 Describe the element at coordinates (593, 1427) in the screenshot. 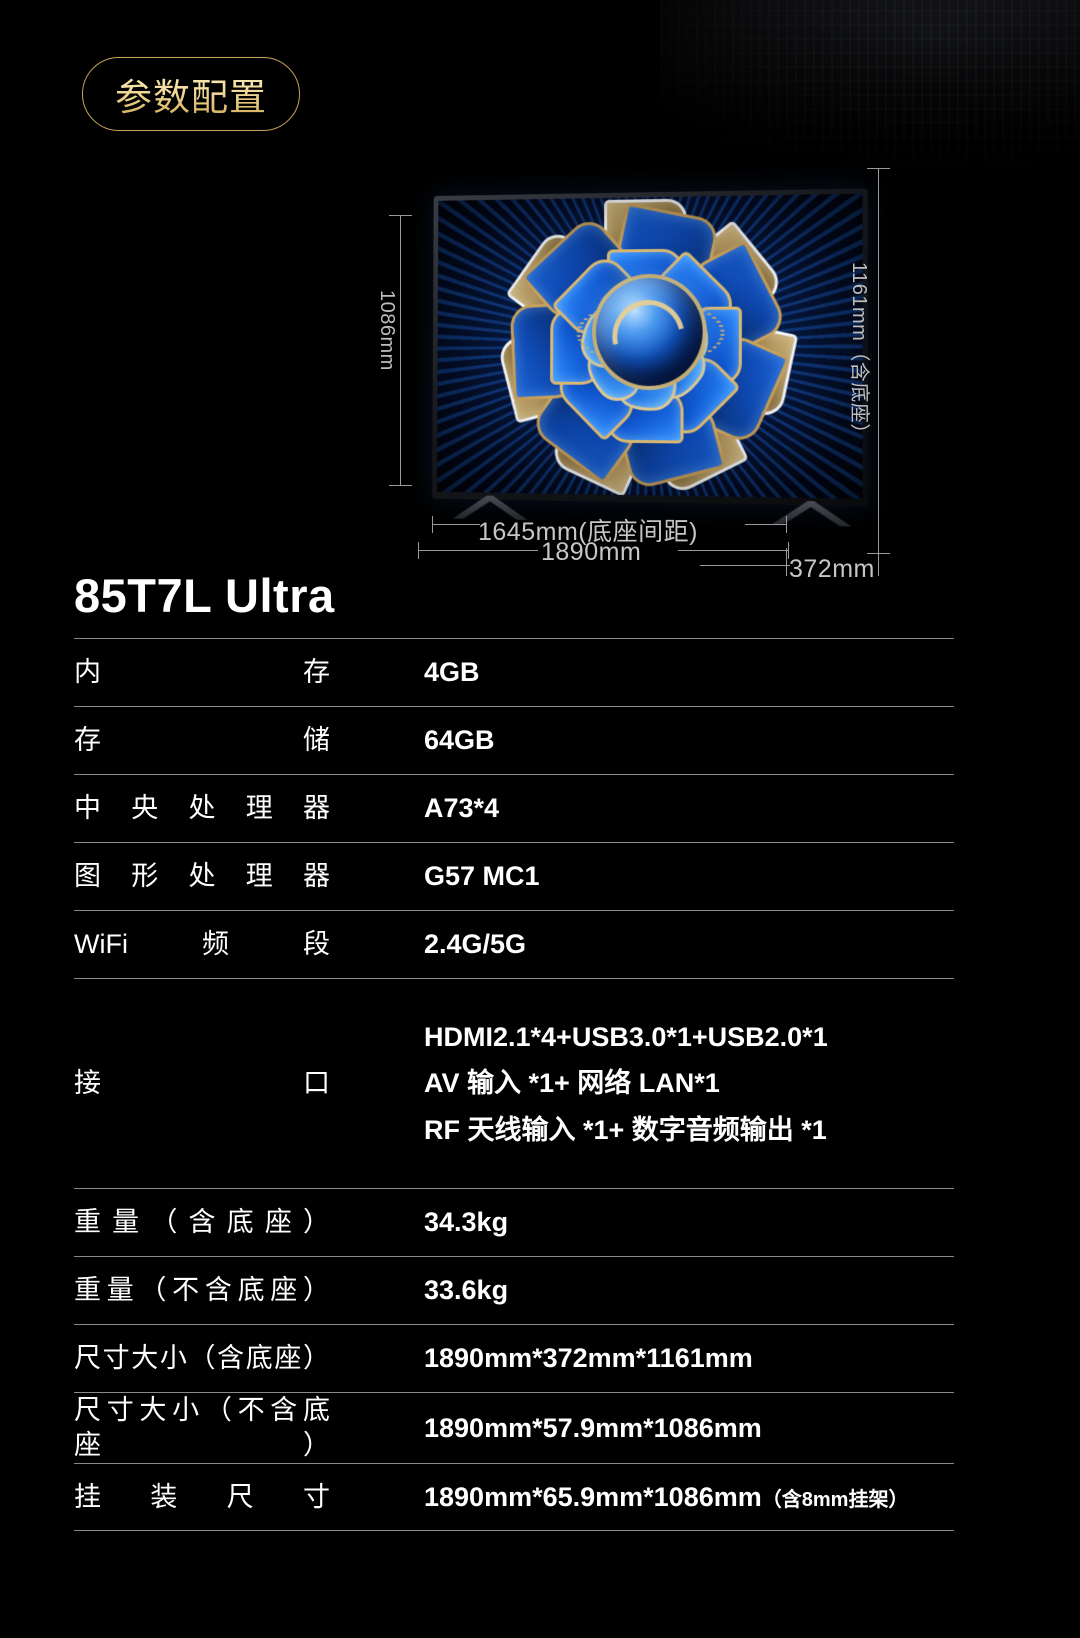

I see `spec-value: 1890mm*57.9mm*1086mm` at that location.